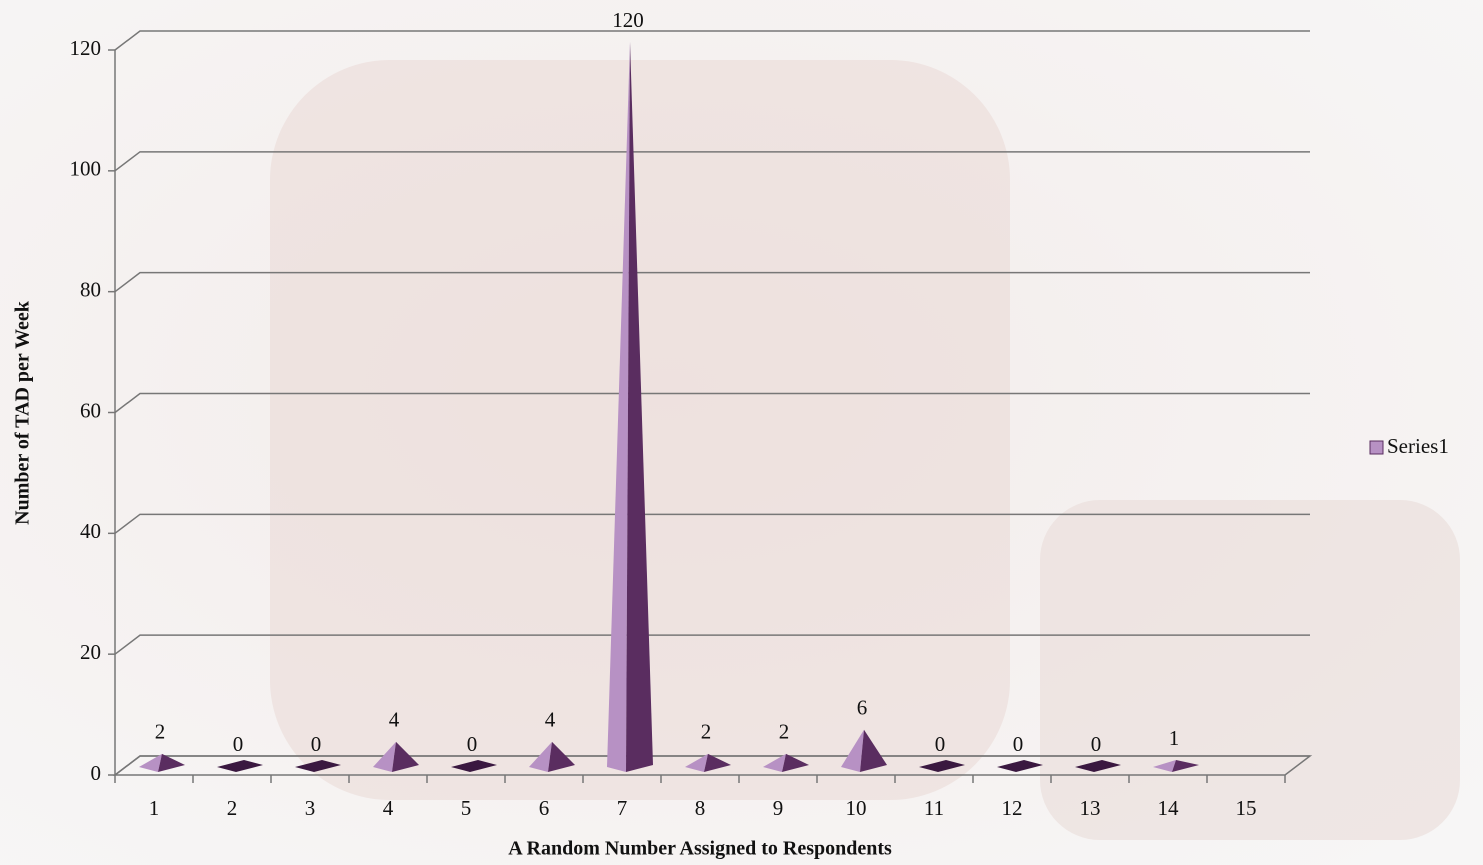 The width and height of the screenshot is (1483, 865). What do you see at coordinates (96, 773) in the screenshot?
I see `y-tick-label: 0` at bounding box center [96, 773].